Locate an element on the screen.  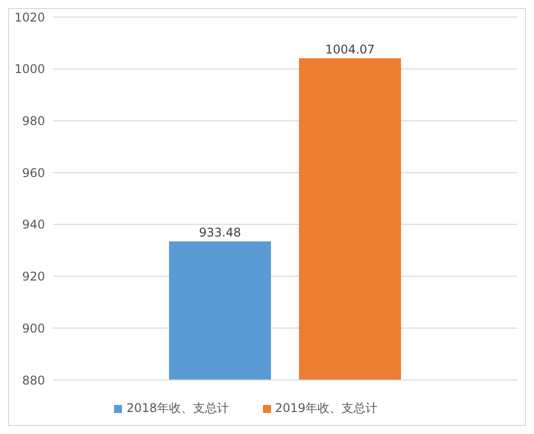
legend-label: 2019年收、支总计 is located at coordinates (326, 408).